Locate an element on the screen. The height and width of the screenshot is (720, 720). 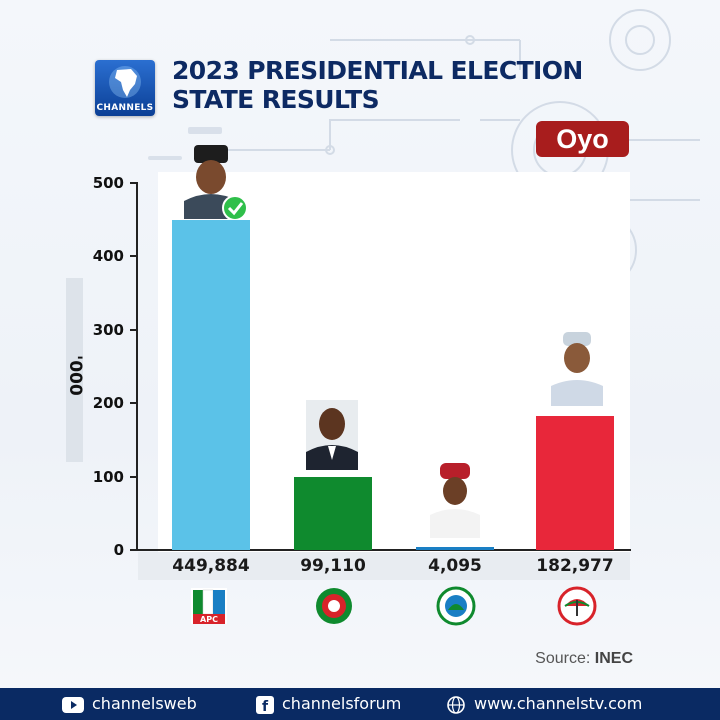
y-tick-label: 0 is located at coordinates (118, 550).